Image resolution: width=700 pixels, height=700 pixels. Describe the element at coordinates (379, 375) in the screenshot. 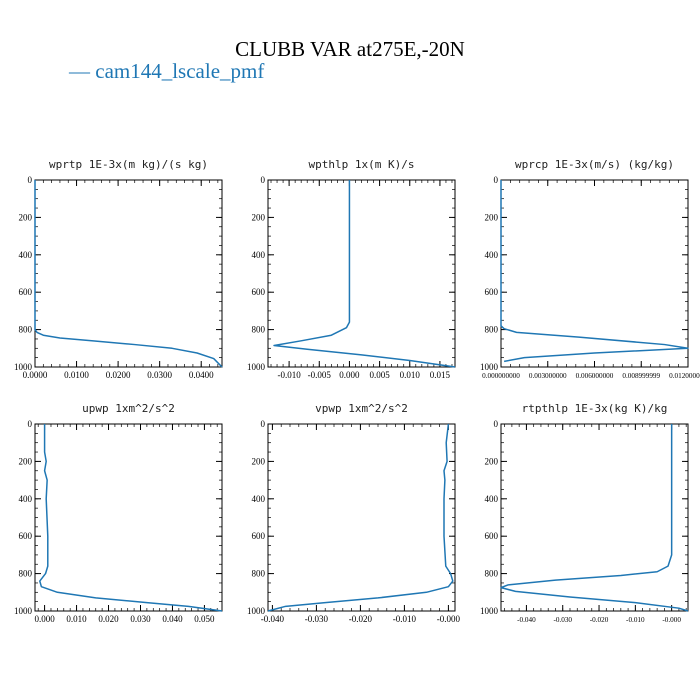

I see `x-tick-label: 0.005` at that location.